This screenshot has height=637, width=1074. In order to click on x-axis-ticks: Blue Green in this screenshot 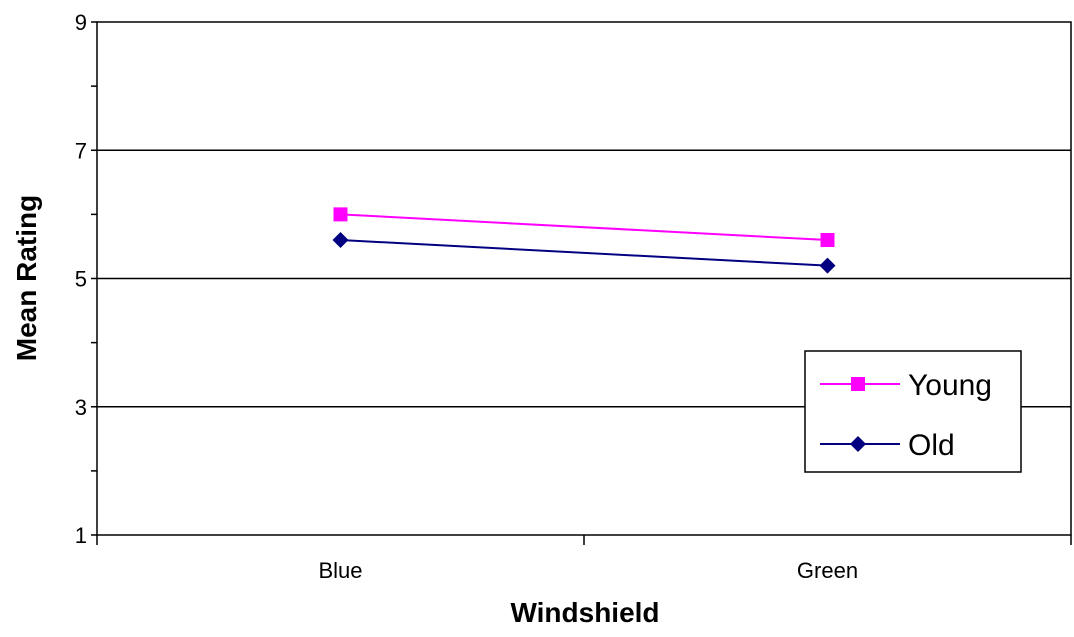, I will do `click(584, 559)`.